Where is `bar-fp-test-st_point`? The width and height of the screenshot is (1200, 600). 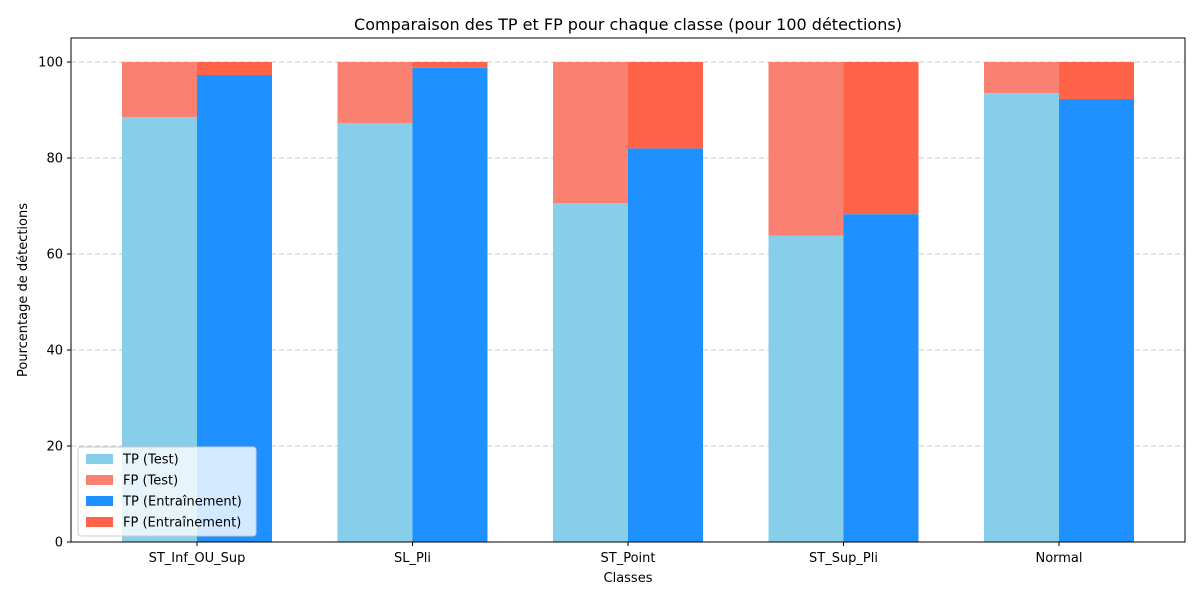
bar-fp-test-st_point is located at coordinates (590, 133).